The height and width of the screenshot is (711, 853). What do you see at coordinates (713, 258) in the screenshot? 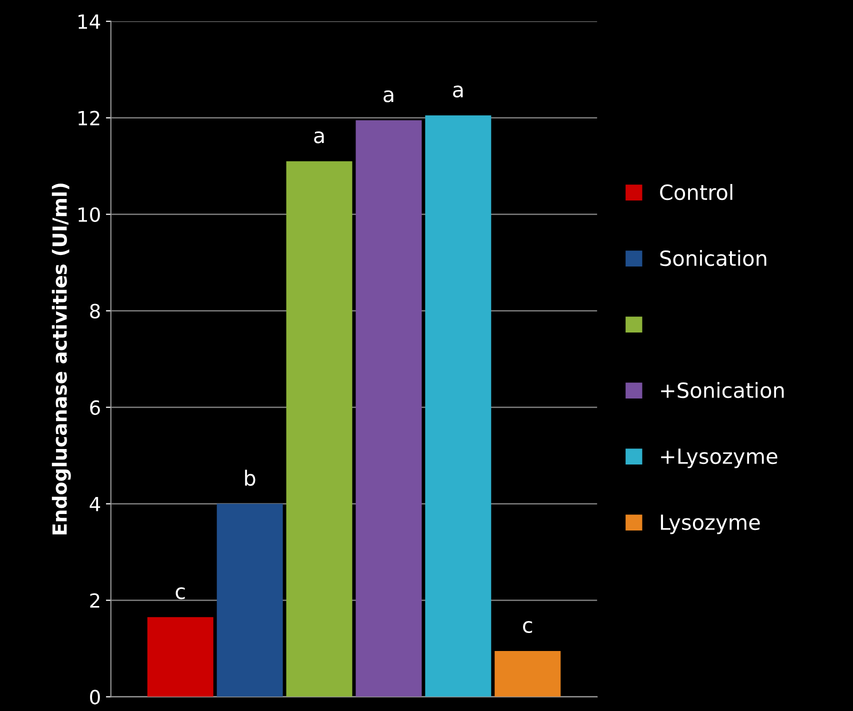
I see `legend-label: Sonication` at bounding box center [713, 258].